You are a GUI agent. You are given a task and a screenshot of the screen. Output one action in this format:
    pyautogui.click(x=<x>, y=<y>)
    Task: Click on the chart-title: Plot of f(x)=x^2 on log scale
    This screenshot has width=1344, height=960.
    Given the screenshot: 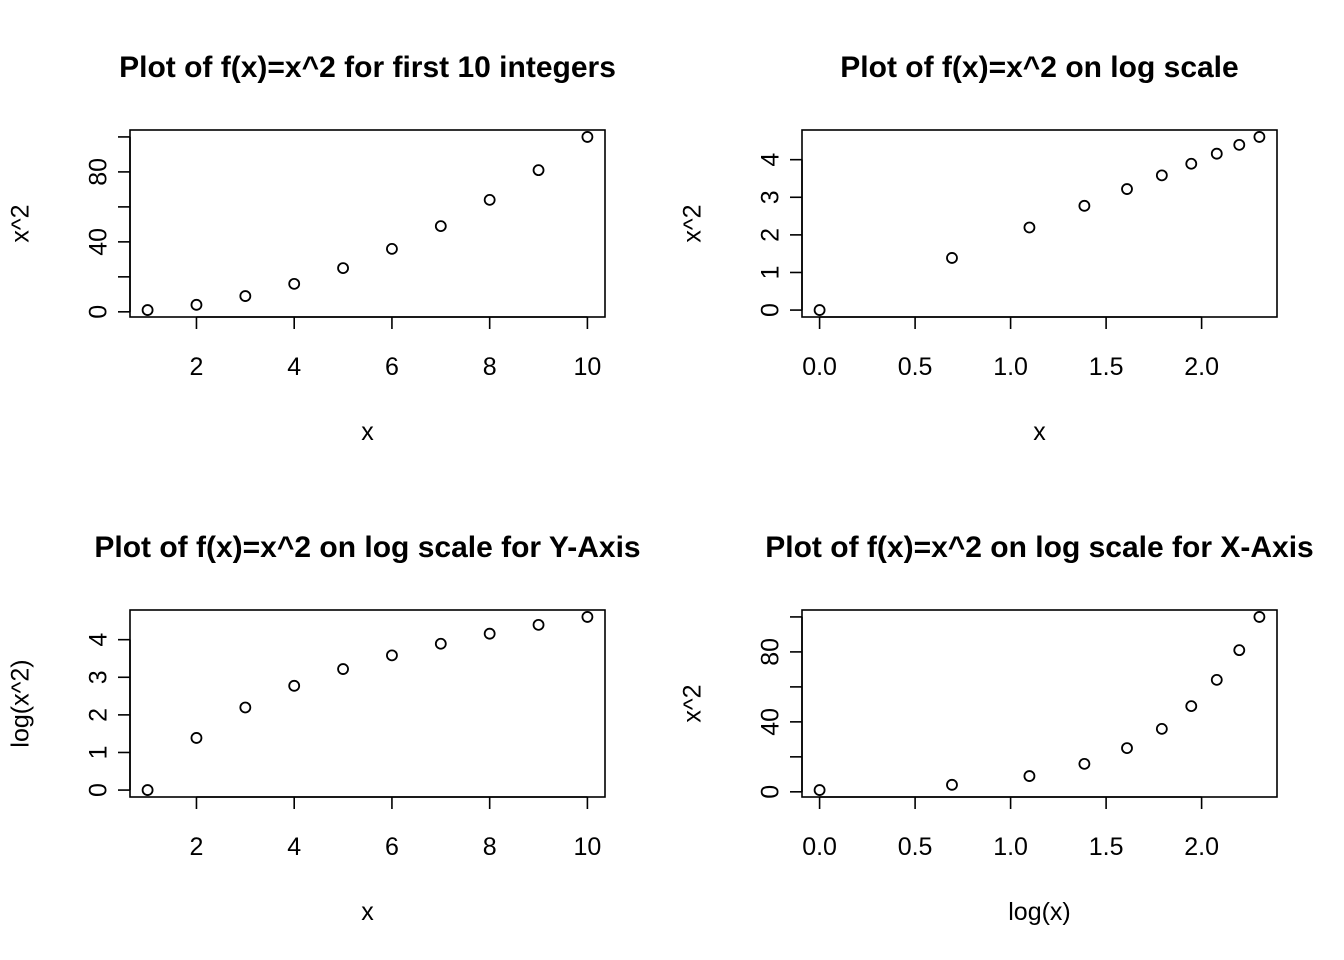 What is the action you would take?
    pyautogui.click(x=1039, y=67)
    